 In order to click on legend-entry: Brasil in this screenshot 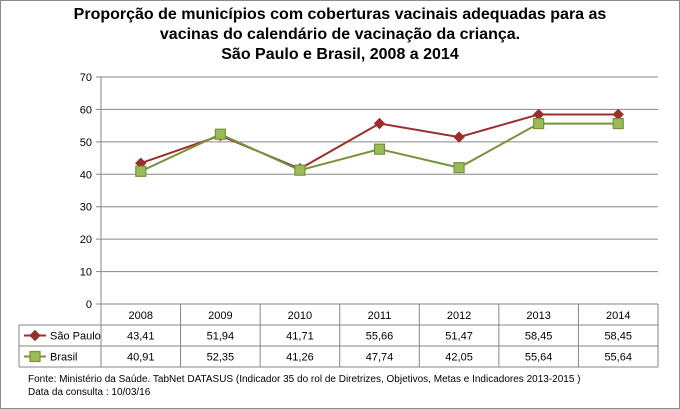, I will do `click(64, 358)`.